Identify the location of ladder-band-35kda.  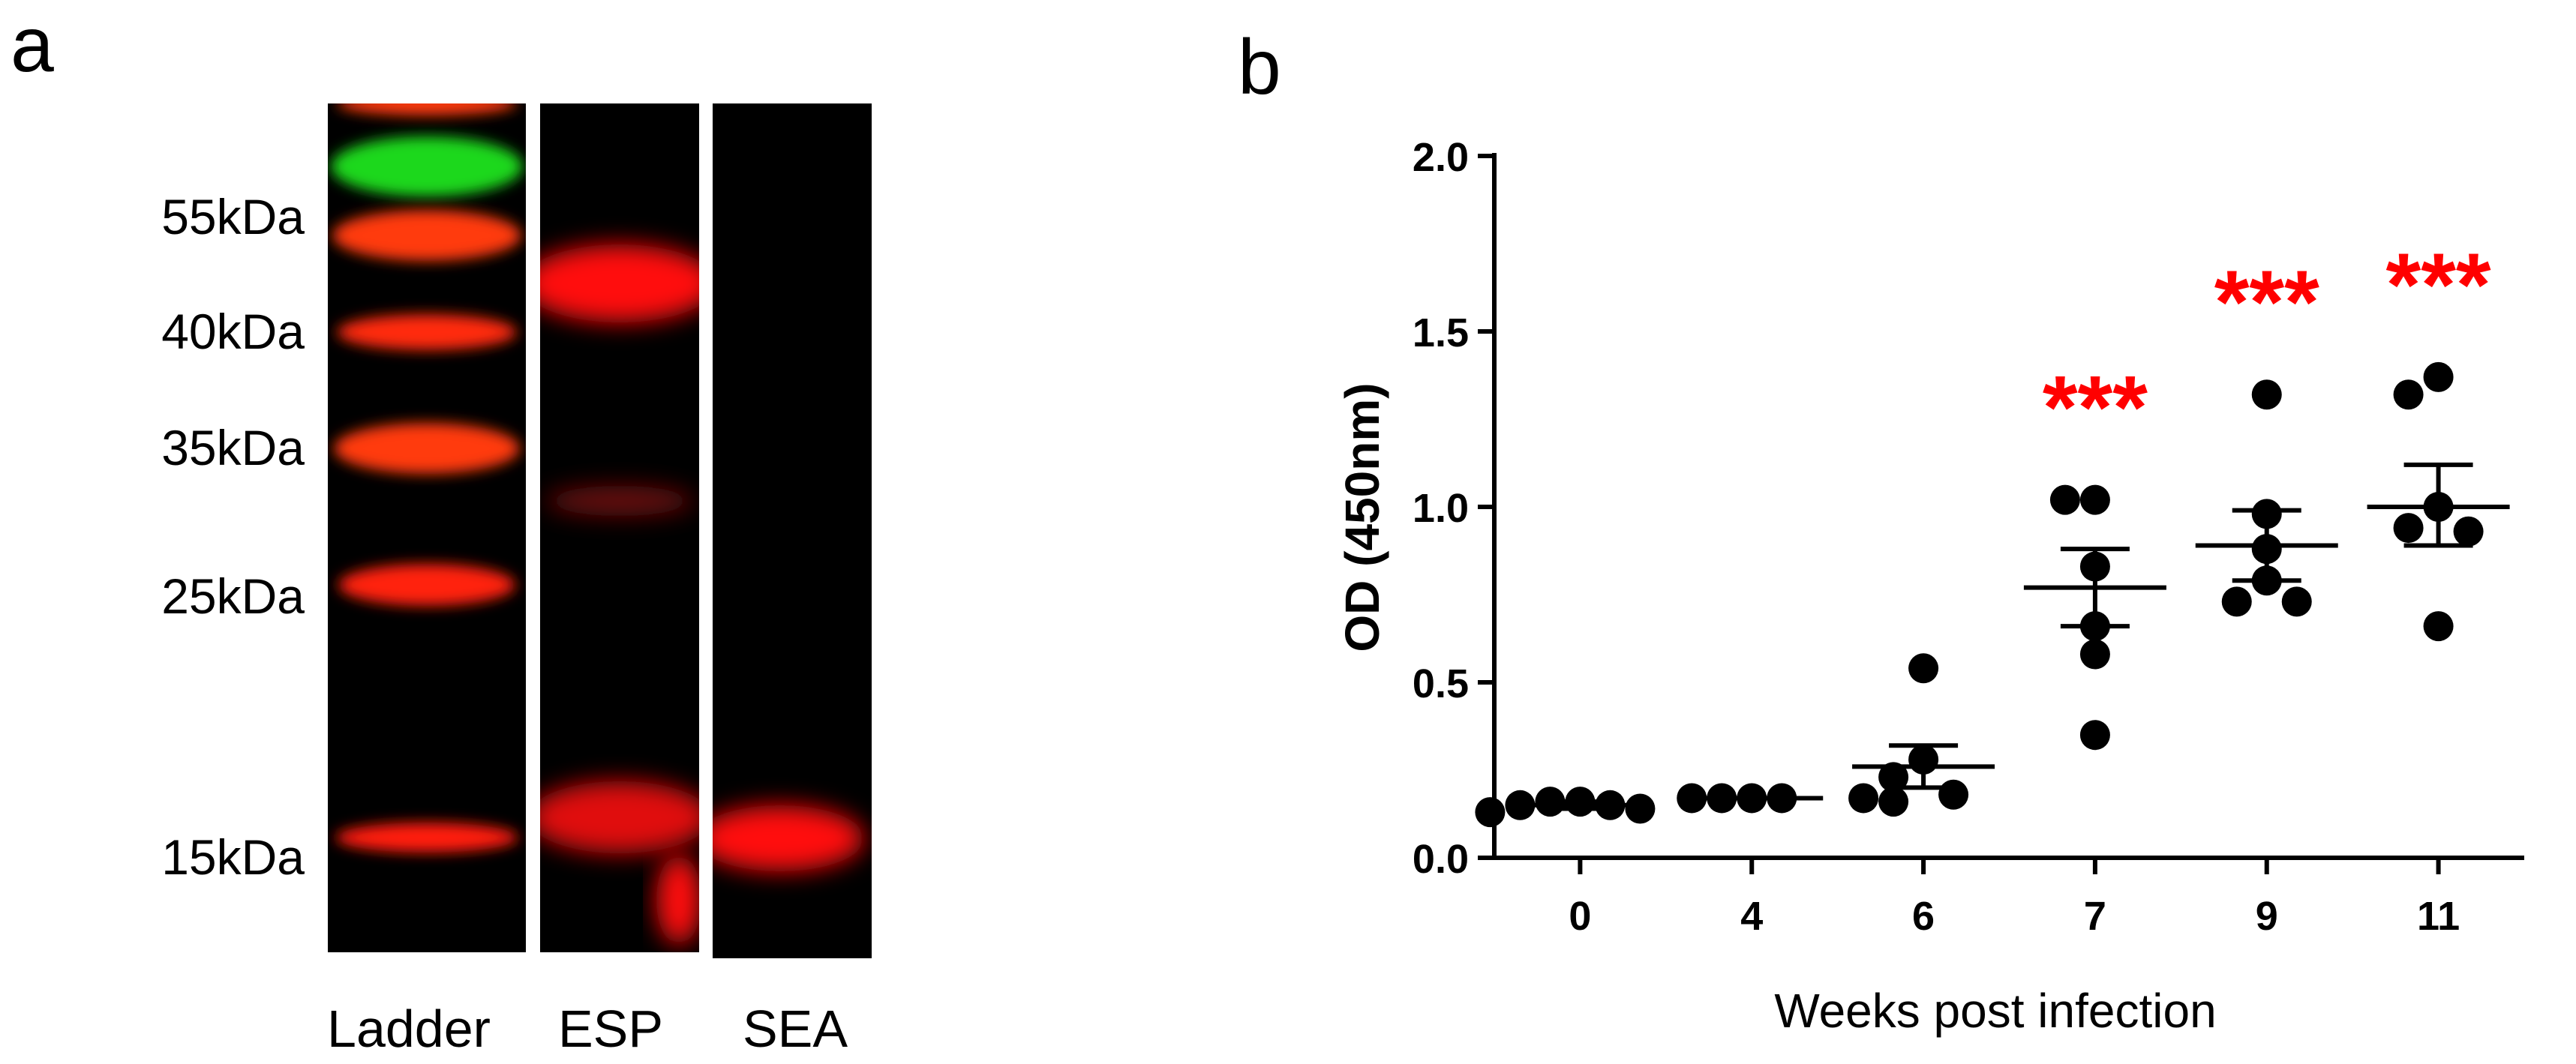
(427, 448).